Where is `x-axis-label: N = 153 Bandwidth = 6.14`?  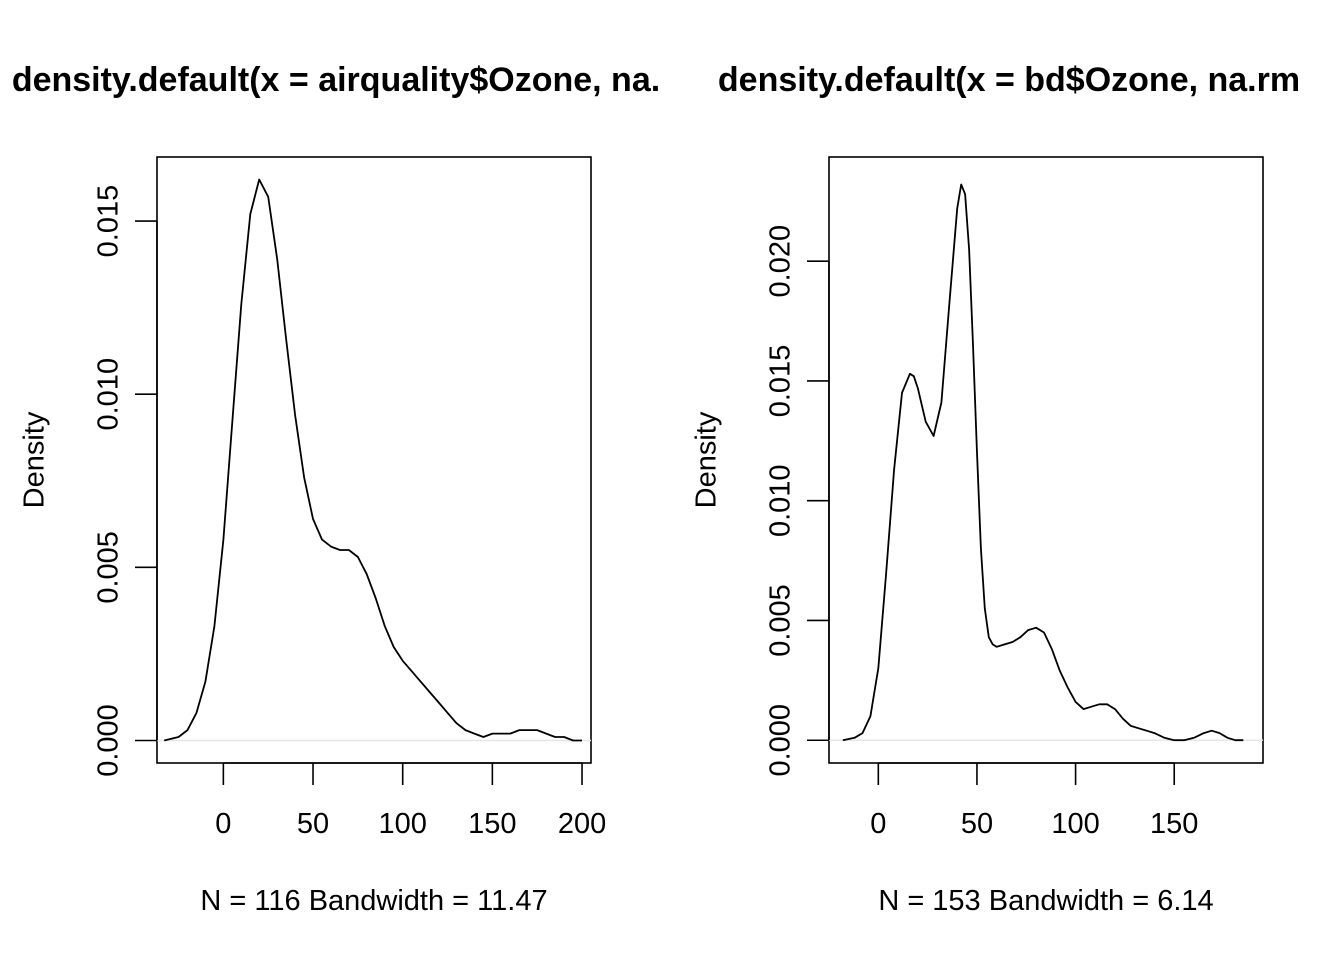 x-axis-label: N = 153 Bandwidth = 6.14 is located at coordinates (1045, 901).